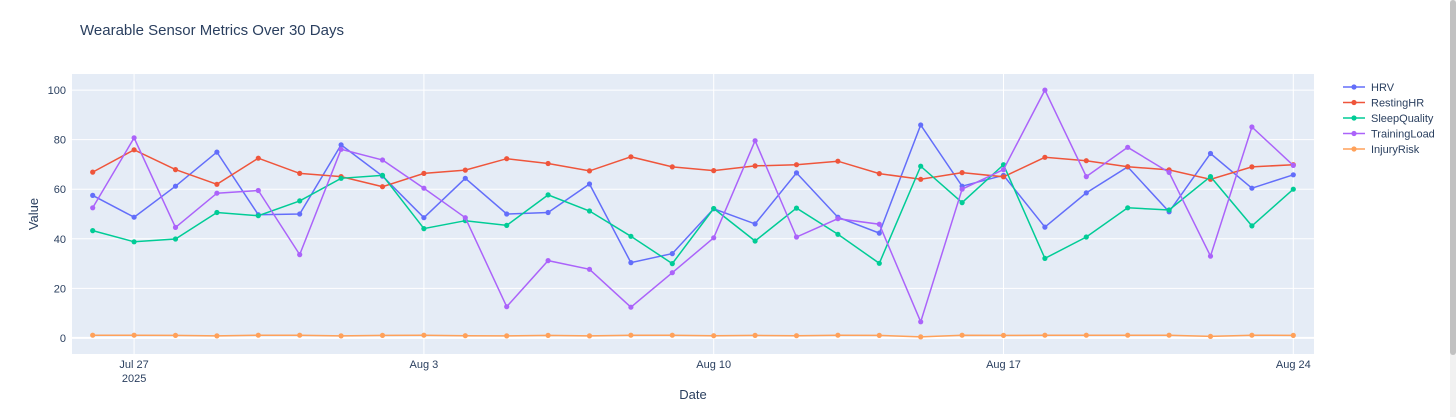  Describe the element at coordinates (1388, 119) in the screenshot. I see `legend-item: SleepQuality` at that location.